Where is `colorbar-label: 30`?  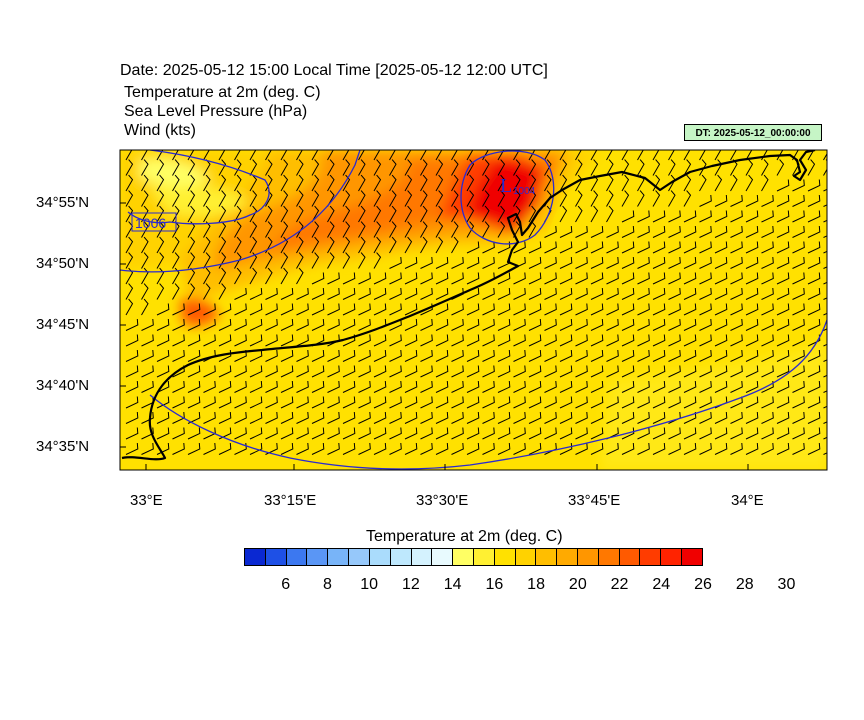 colorbar-label: 30 is located at coordinates (786, 584).